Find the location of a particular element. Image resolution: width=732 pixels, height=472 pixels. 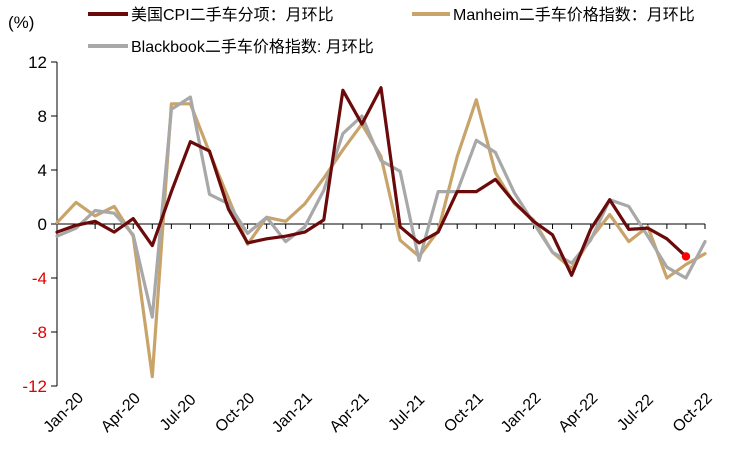

x-tick-label: Oct-20 is located at coordinates (235, 413).